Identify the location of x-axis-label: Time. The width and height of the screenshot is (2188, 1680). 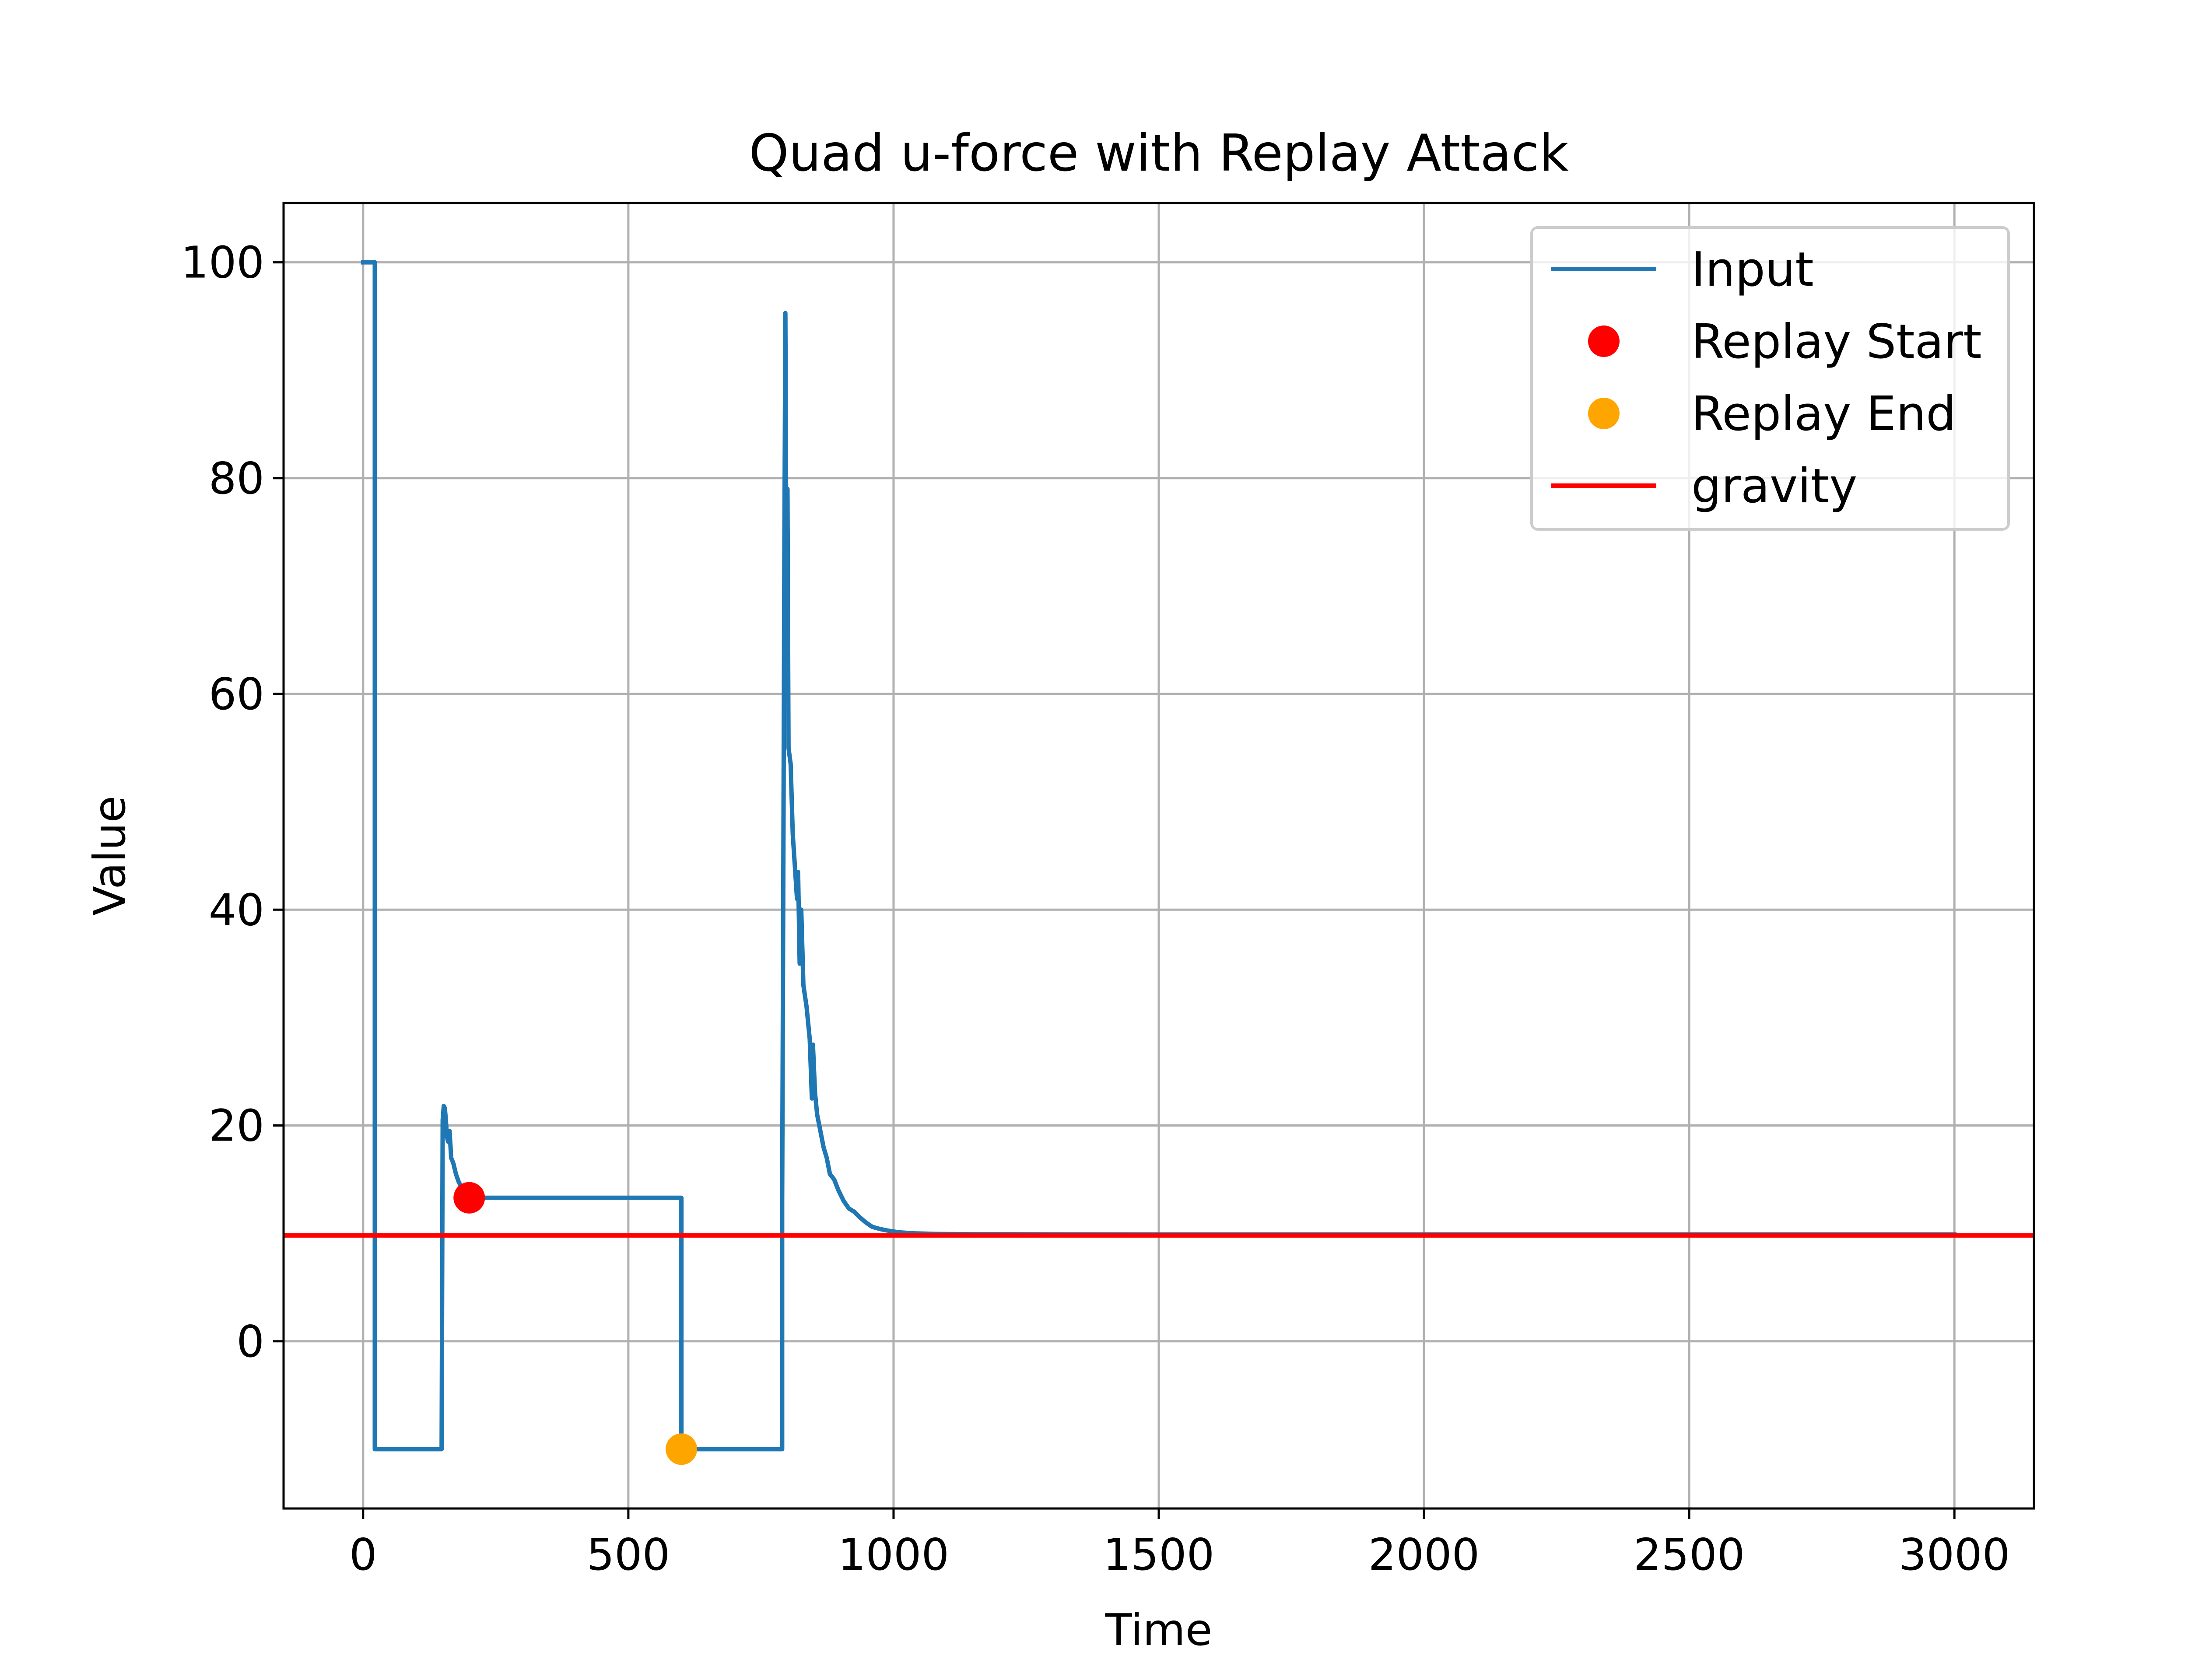
(1159, 1630).